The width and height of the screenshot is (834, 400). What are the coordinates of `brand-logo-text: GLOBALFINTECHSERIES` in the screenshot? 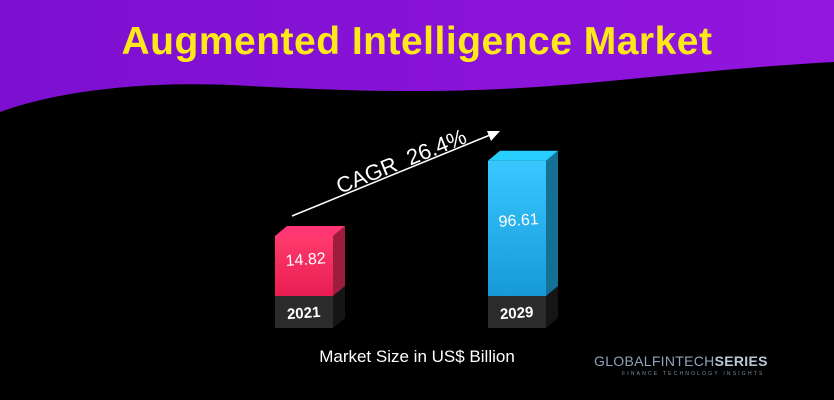 It's located at (681, 361).